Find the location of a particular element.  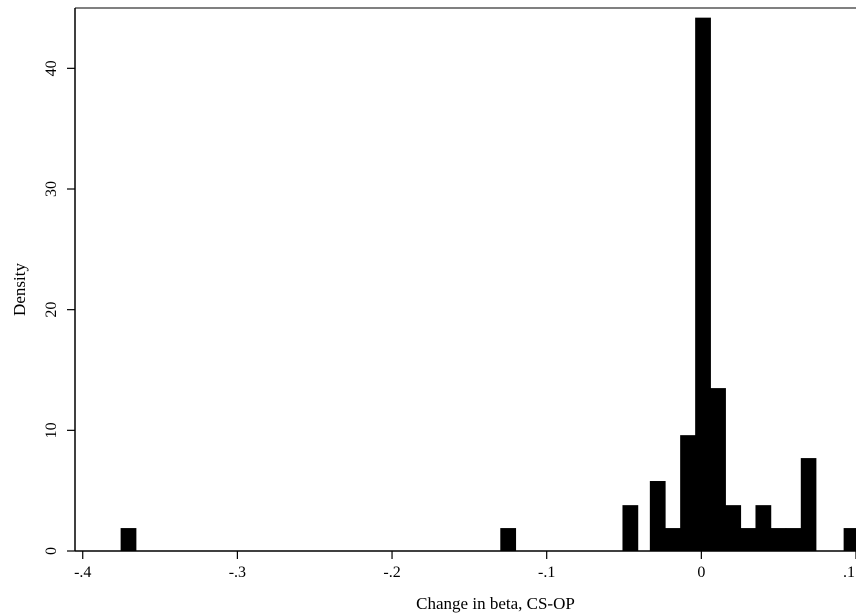

y-tick-label: 20 is located at coordinates (51, 310).